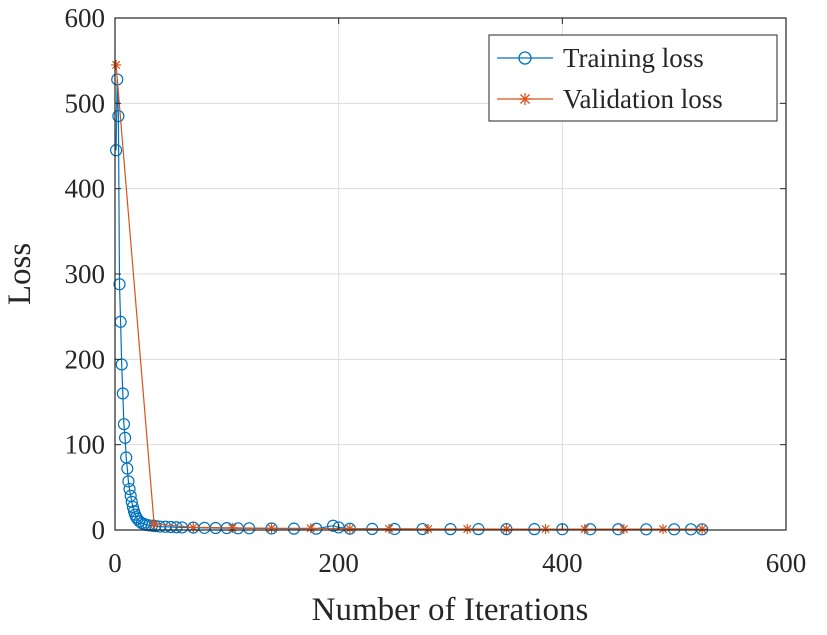 This screenshot has height=635, width=827. I want to click on y-tick-label: 300, so click(85, 274).